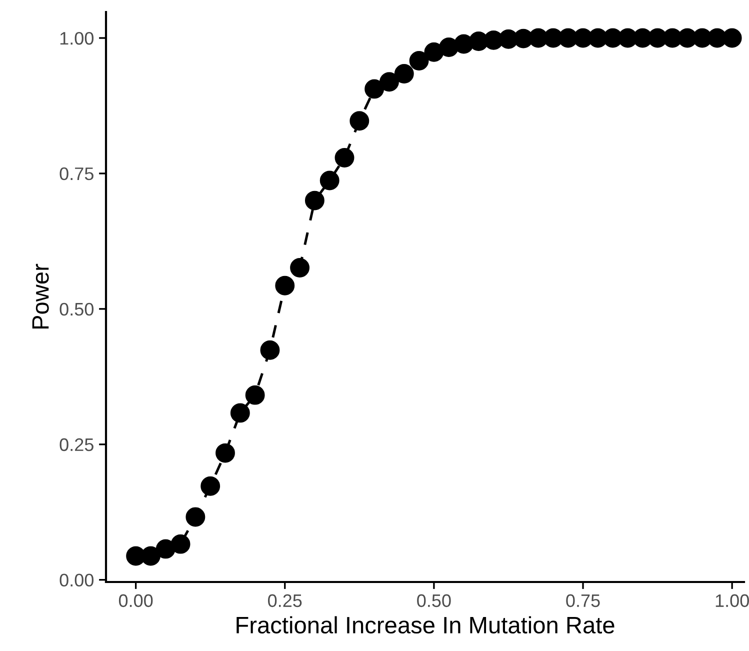  What do you see at coordinates (732, 601) in the screenshot?
I see `x-tick-label: 1.00` at bounding box center [732, 601].